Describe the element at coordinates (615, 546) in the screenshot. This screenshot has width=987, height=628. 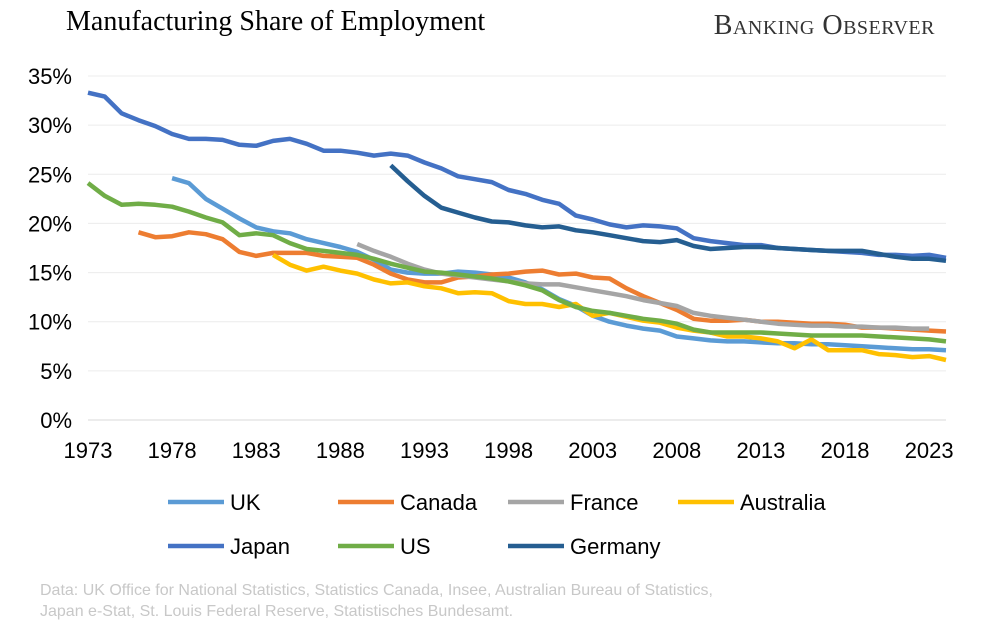
I see `legend-label-germany: Germany` at that location.